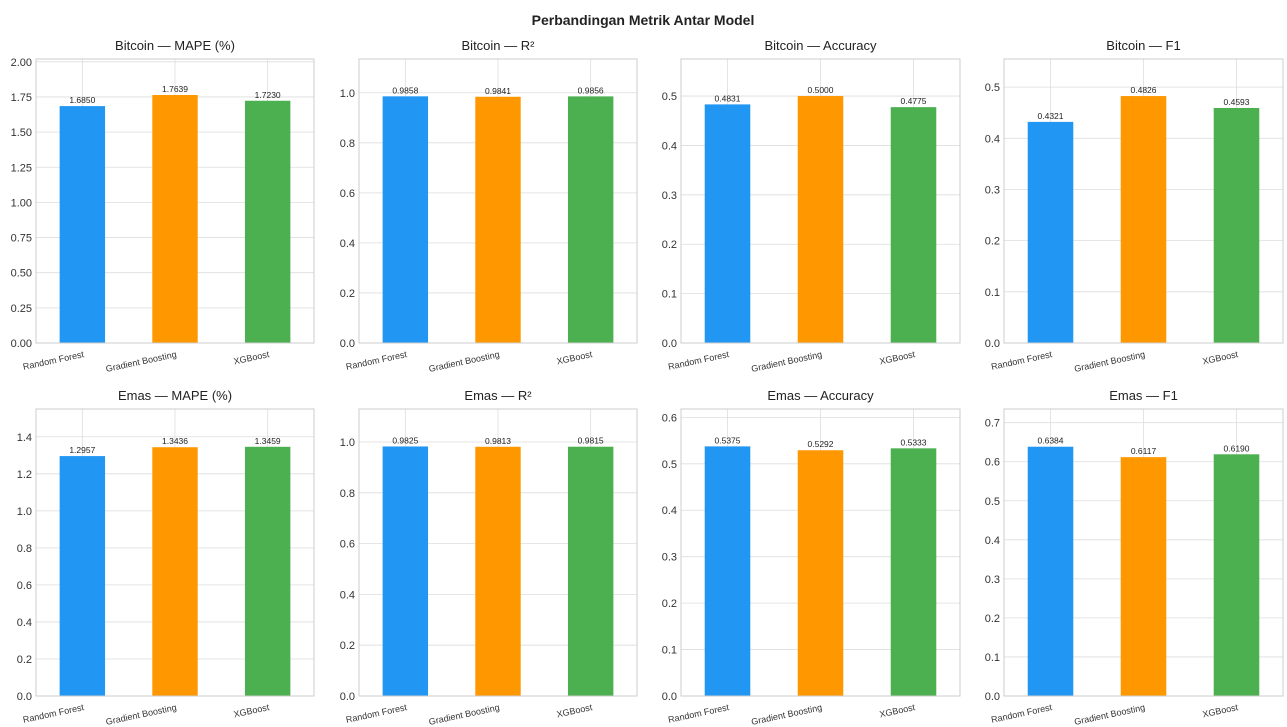  I want to click on value-label-xgboost: 0.5333, so click(914, 442).